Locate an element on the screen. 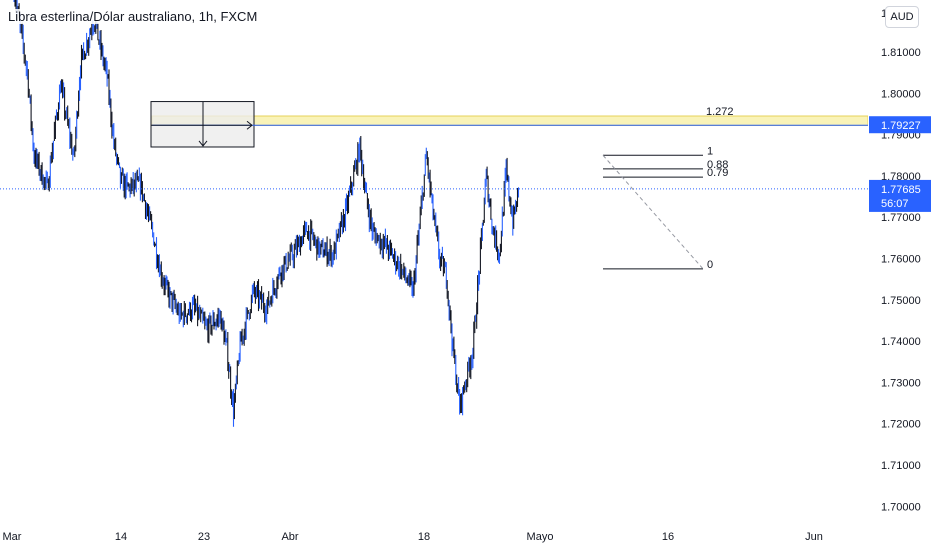  target-price-tag is located at coordinates (900, 125).